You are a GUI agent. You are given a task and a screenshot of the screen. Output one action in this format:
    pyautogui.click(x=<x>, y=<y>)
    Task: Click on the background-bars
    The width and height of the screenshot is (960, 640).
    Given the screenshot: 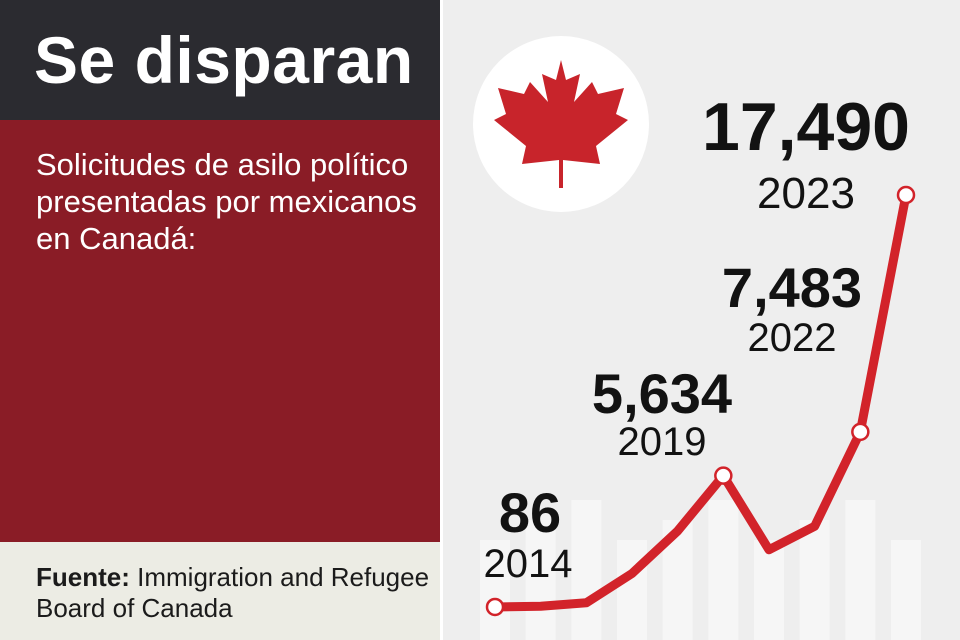 What is the action you would take?
    pyautogui.click(x=700, y=570)
    